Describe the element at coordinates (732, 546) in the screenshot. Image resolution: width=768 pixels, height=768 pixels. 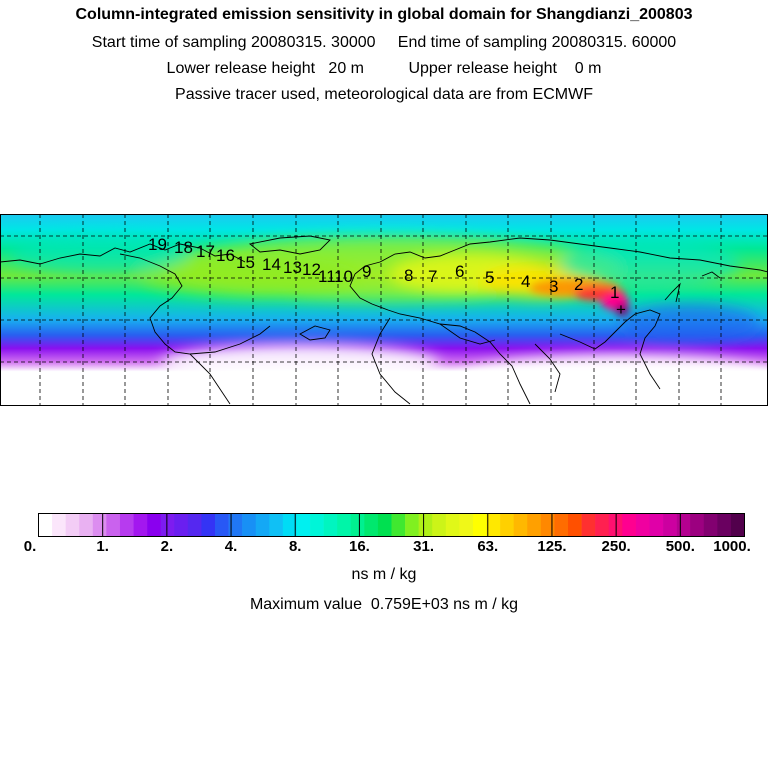
I see `colorbar-tick-label: 1000.` at that location.